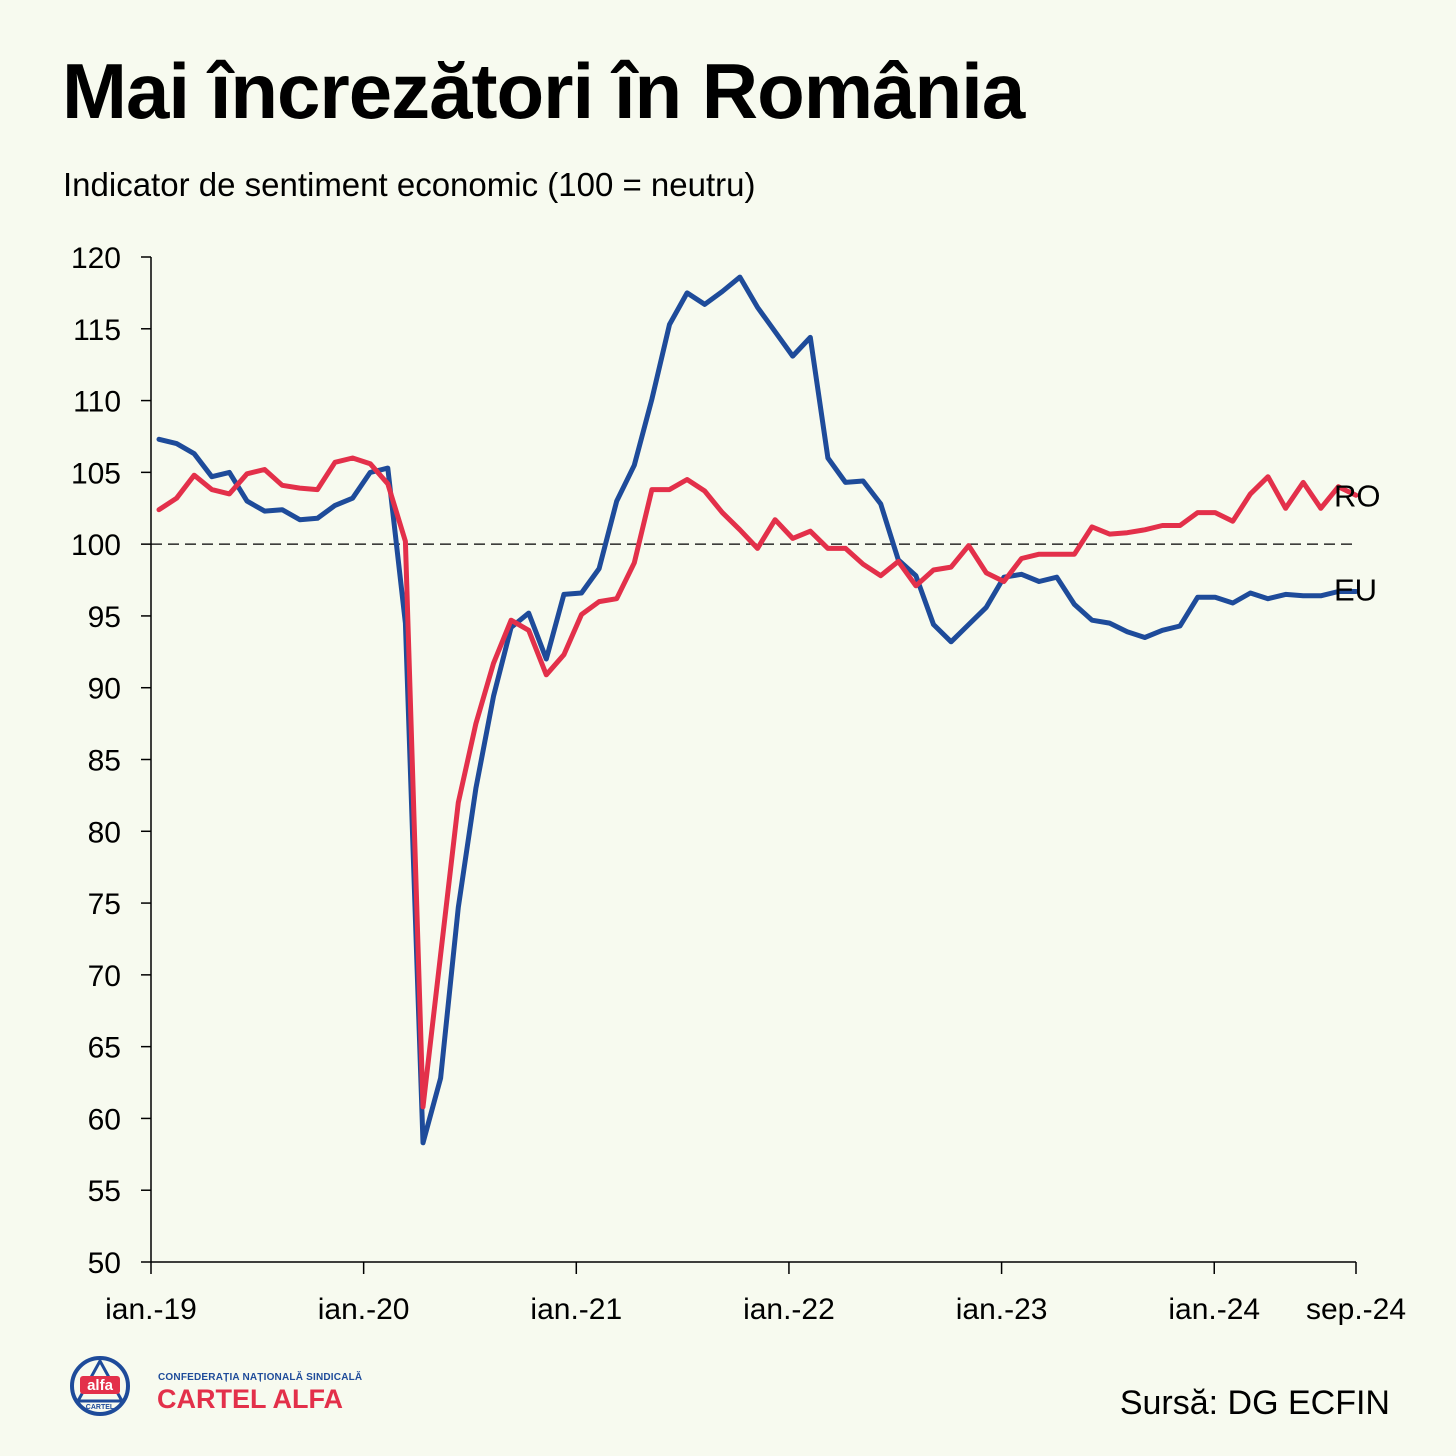 This screenshot has height=1456, width=1456. What do you see at coordinates (104, 1191) in the screenshot?
I see `y-tick-label: 55` at bounding box center [104, 1191].